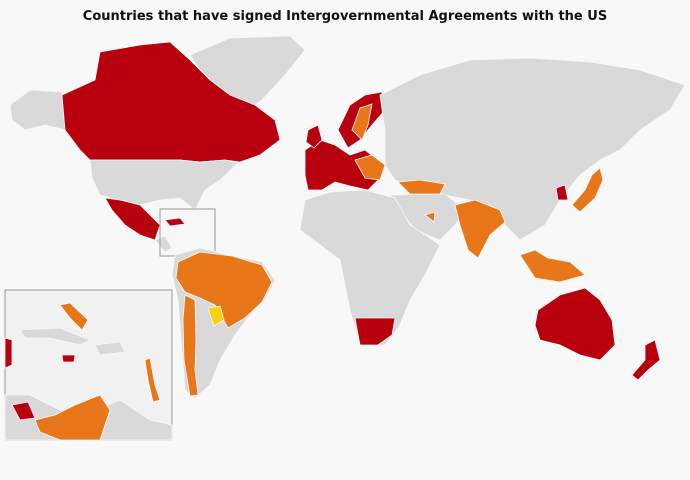 The image size is (690, 480). I want to click on inset-bahamas, so click(74, 316).